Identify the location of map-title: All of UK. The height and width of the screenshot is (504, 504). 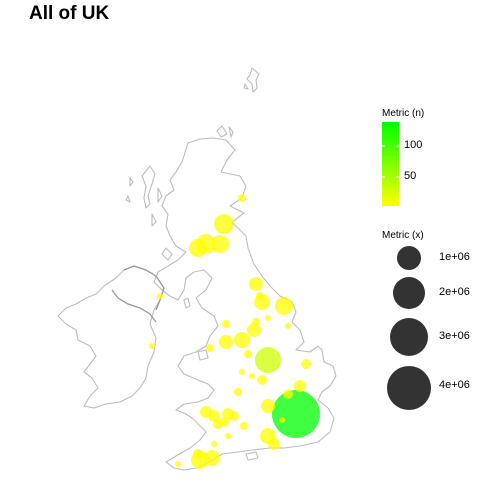
(69, 13).